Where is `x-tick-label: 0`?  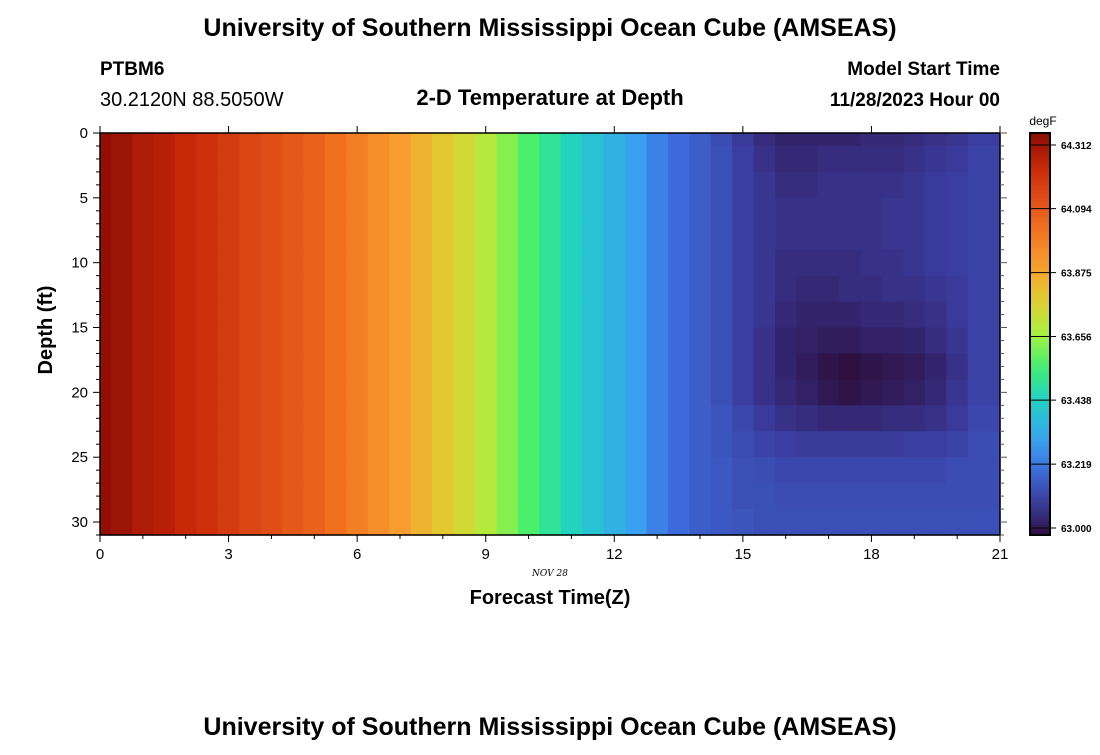 x-tick-label: 0 is located at coordinates (100, 554).